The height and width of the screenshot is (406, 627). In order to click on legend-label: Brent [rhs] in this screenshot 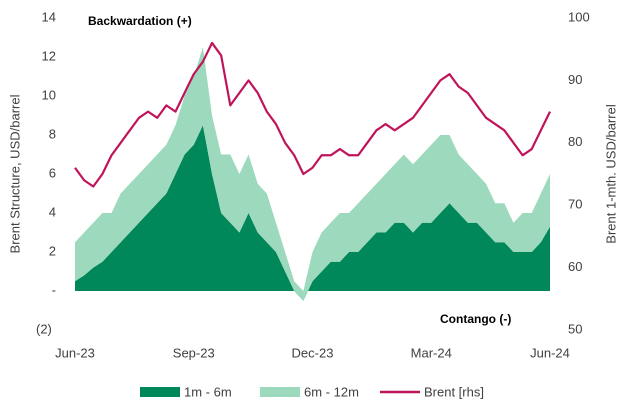, I will do `click(454, 391)`.